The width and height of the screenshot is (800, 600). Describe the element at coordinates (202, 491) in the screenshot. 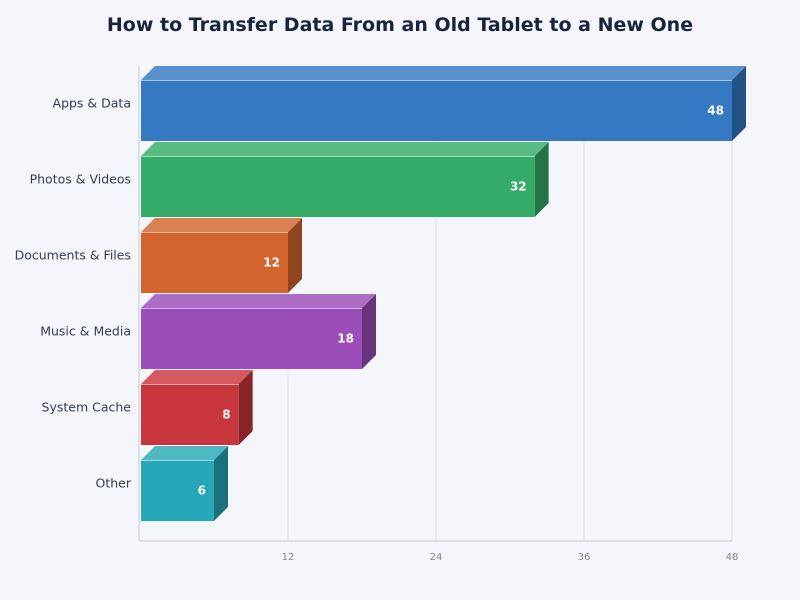

I see `data-label: 6` at that location.